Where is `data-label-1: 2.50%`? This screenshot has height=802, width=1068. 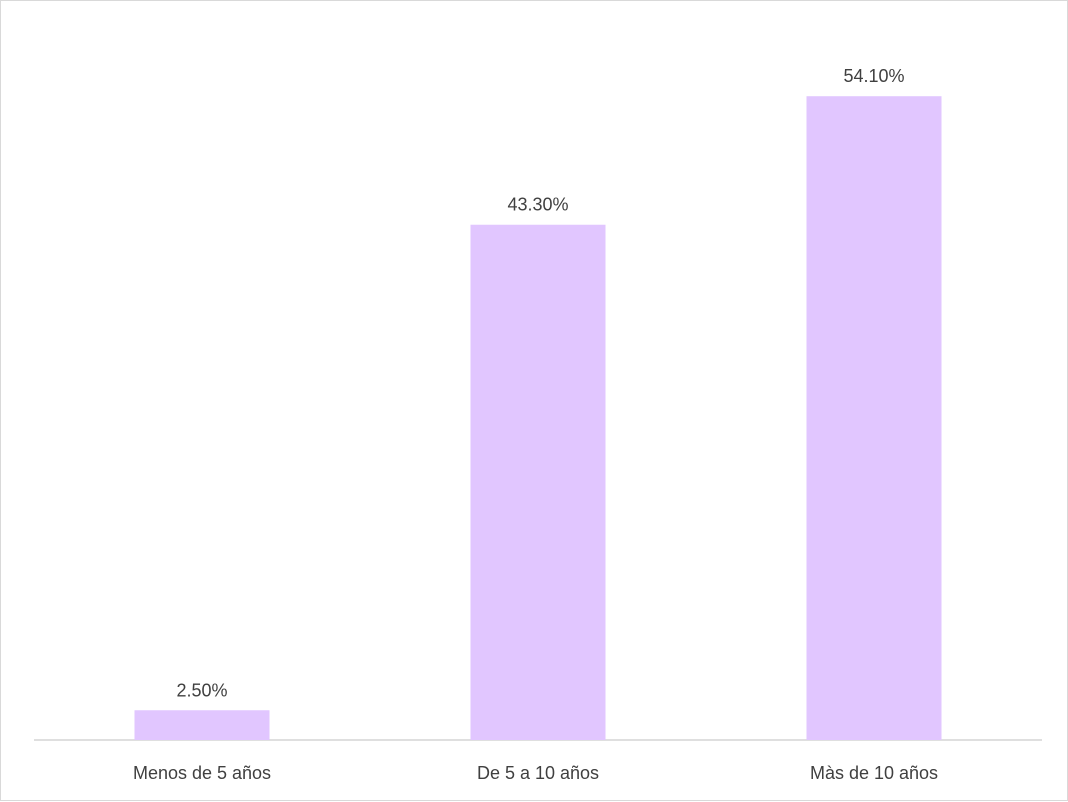
data-label-1: 2.50% is located at coordinates (201, 690).